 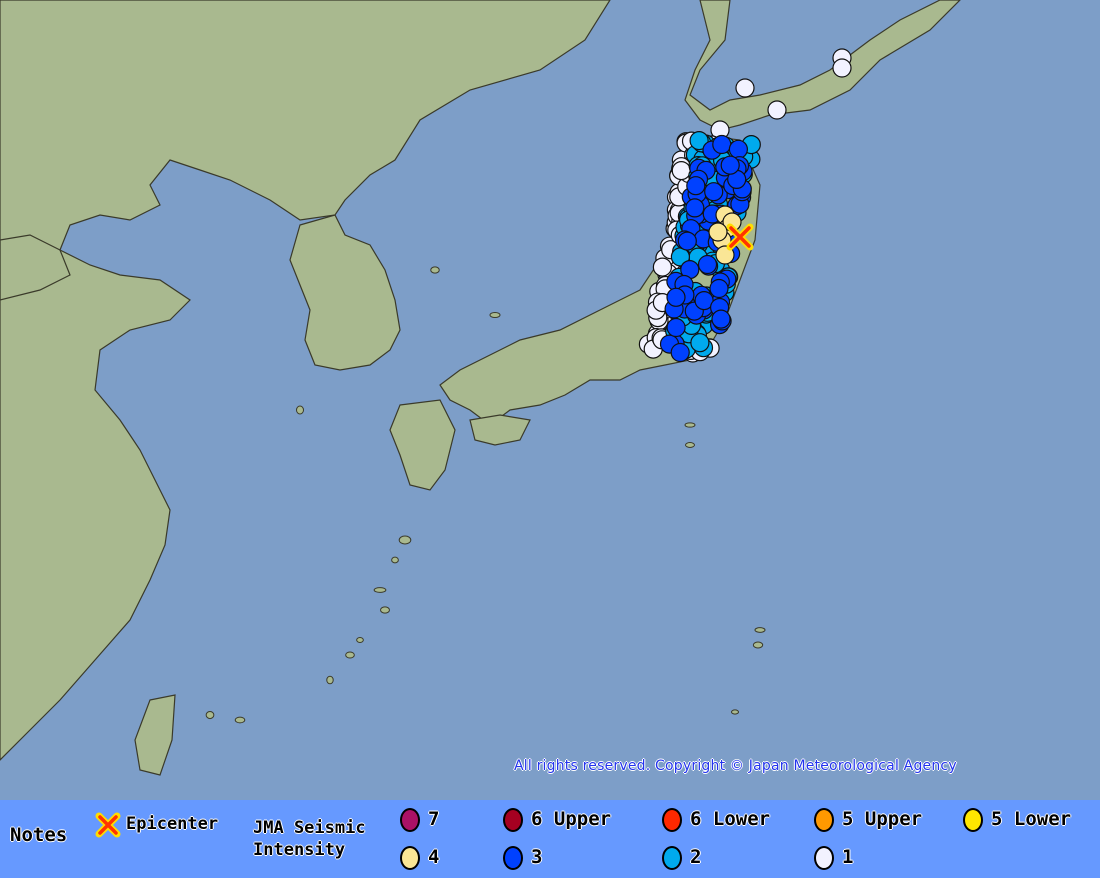 What do you see at coordinates (299, 850) in the screenshot?
I see `legend-intensity-title-2: Intensity` at bounding box center [299, 850].